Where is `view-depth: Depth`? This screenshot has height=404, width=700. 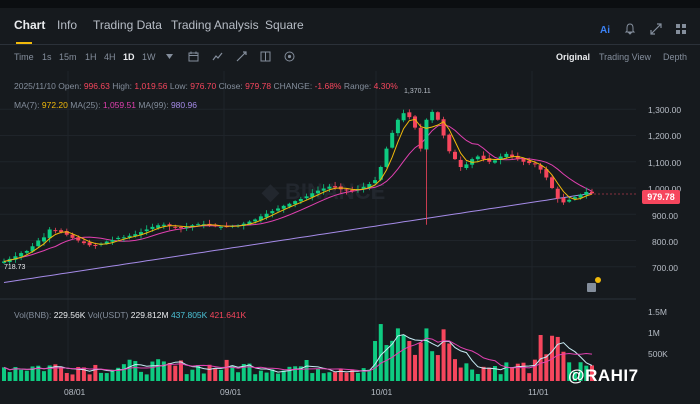
view-depth: Depth is located at coordinates (675, 57).